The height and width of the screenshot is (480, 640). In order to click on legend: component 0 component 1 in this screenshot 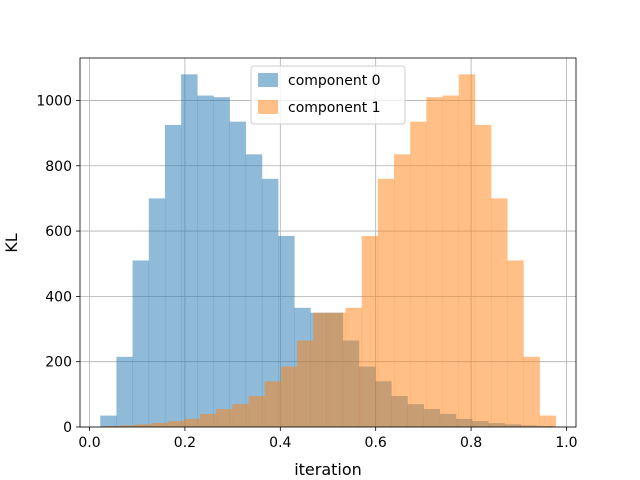, I will do `click(328, 95)`.